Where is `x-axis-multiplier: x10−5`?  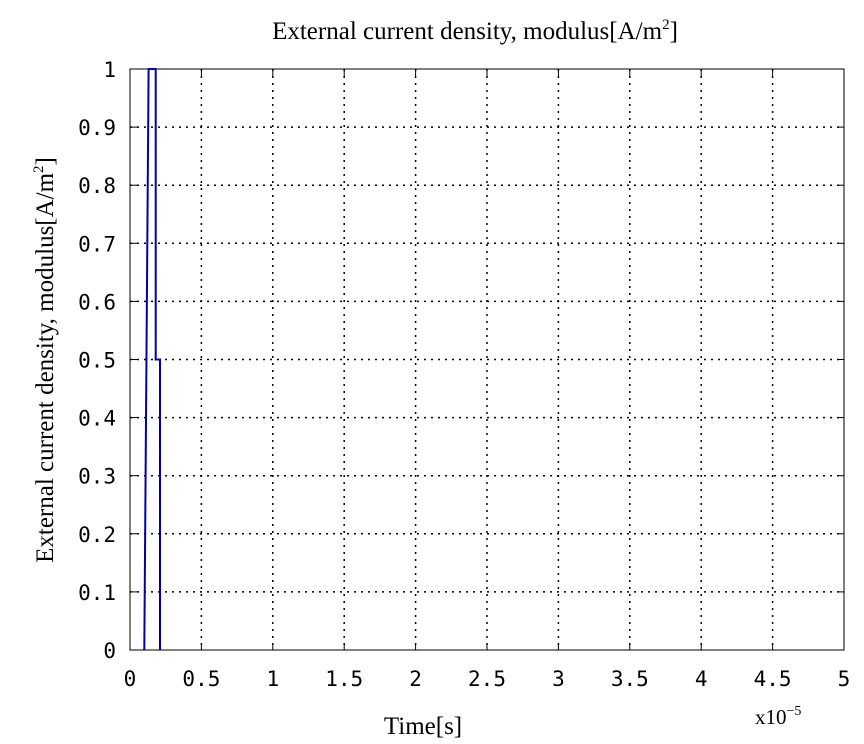 x-axis-multiplier: x10−5 is located at coordinates (778, 716).